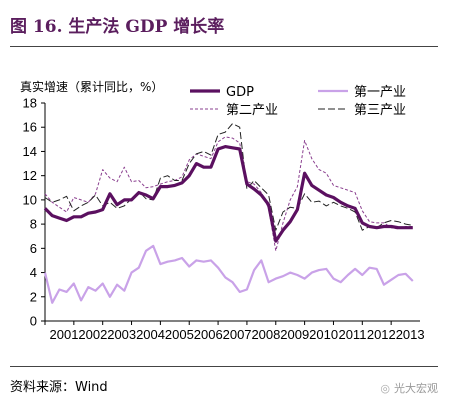 The height and width of the screenshot is (403, 450). What do you see at coordinates (150, 334) in the screenshot?
I see `x-tick-label: 2004` at bounding box center [150, 334].